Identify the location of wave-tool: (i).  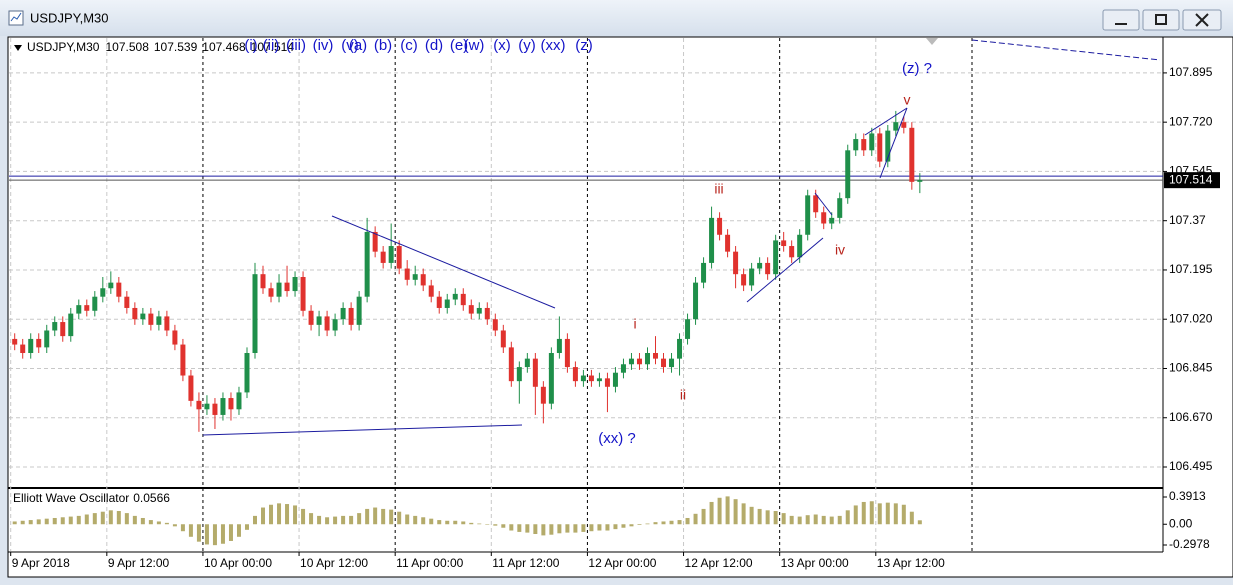
(250, 45).